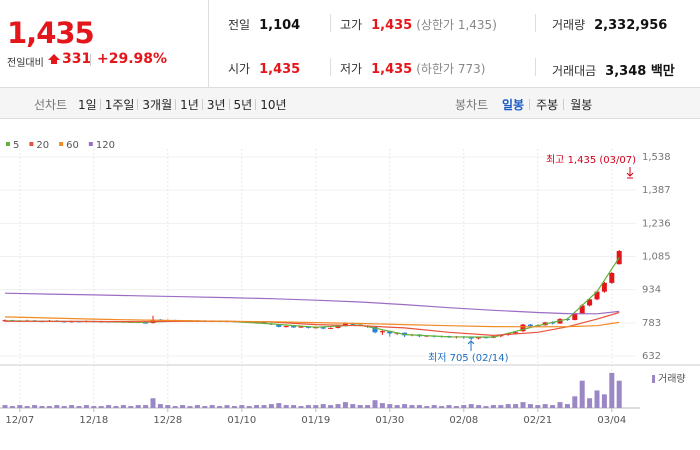 This screenshot has width=700, height=450. Describe the element at coordinates (651, 356) in the screenshot. I see `y-tick-label: 632` at that location.